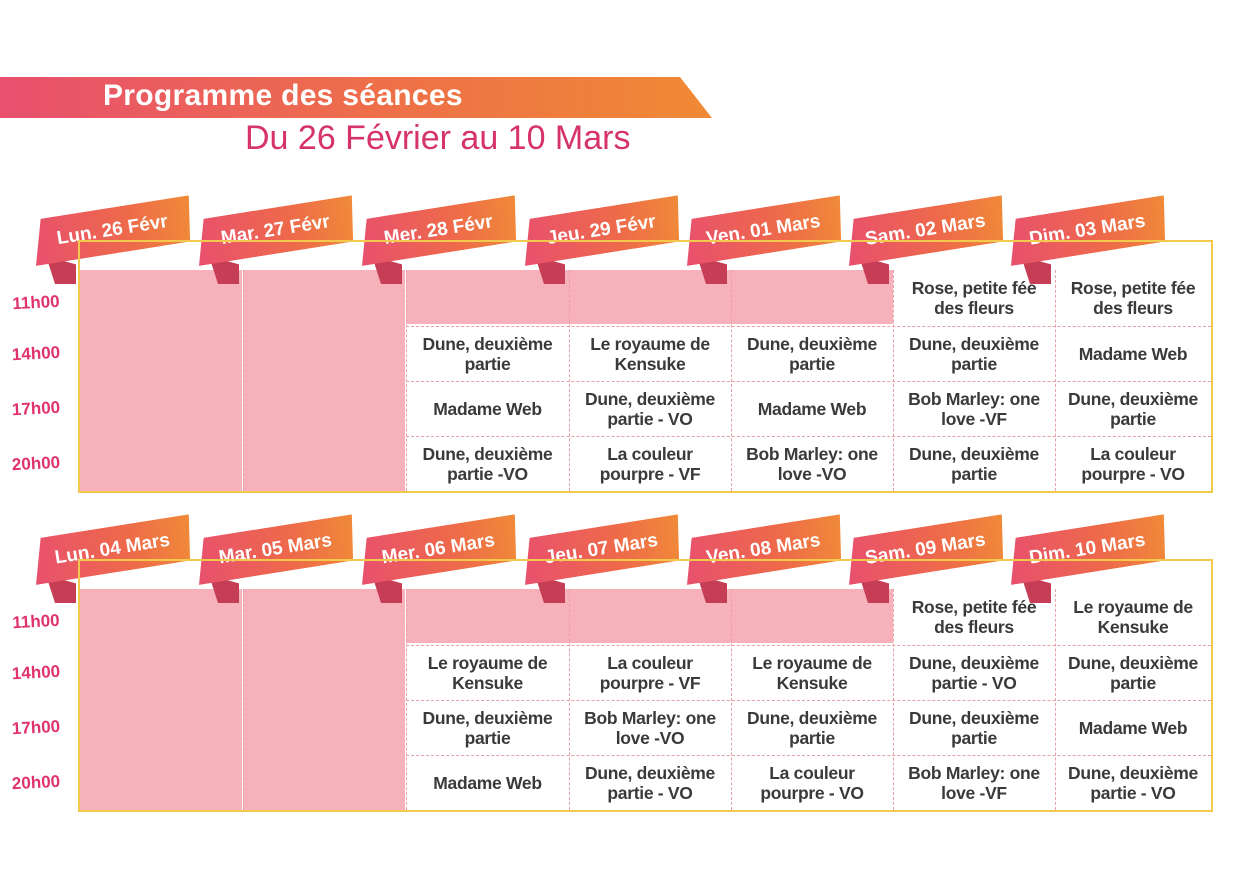 The width and height of the screenshot is (1251, 887). Describe the element at coordinates (275, 549) in the screenshot. I see `day-header-tab: Mar. 05 Mars` at that location.